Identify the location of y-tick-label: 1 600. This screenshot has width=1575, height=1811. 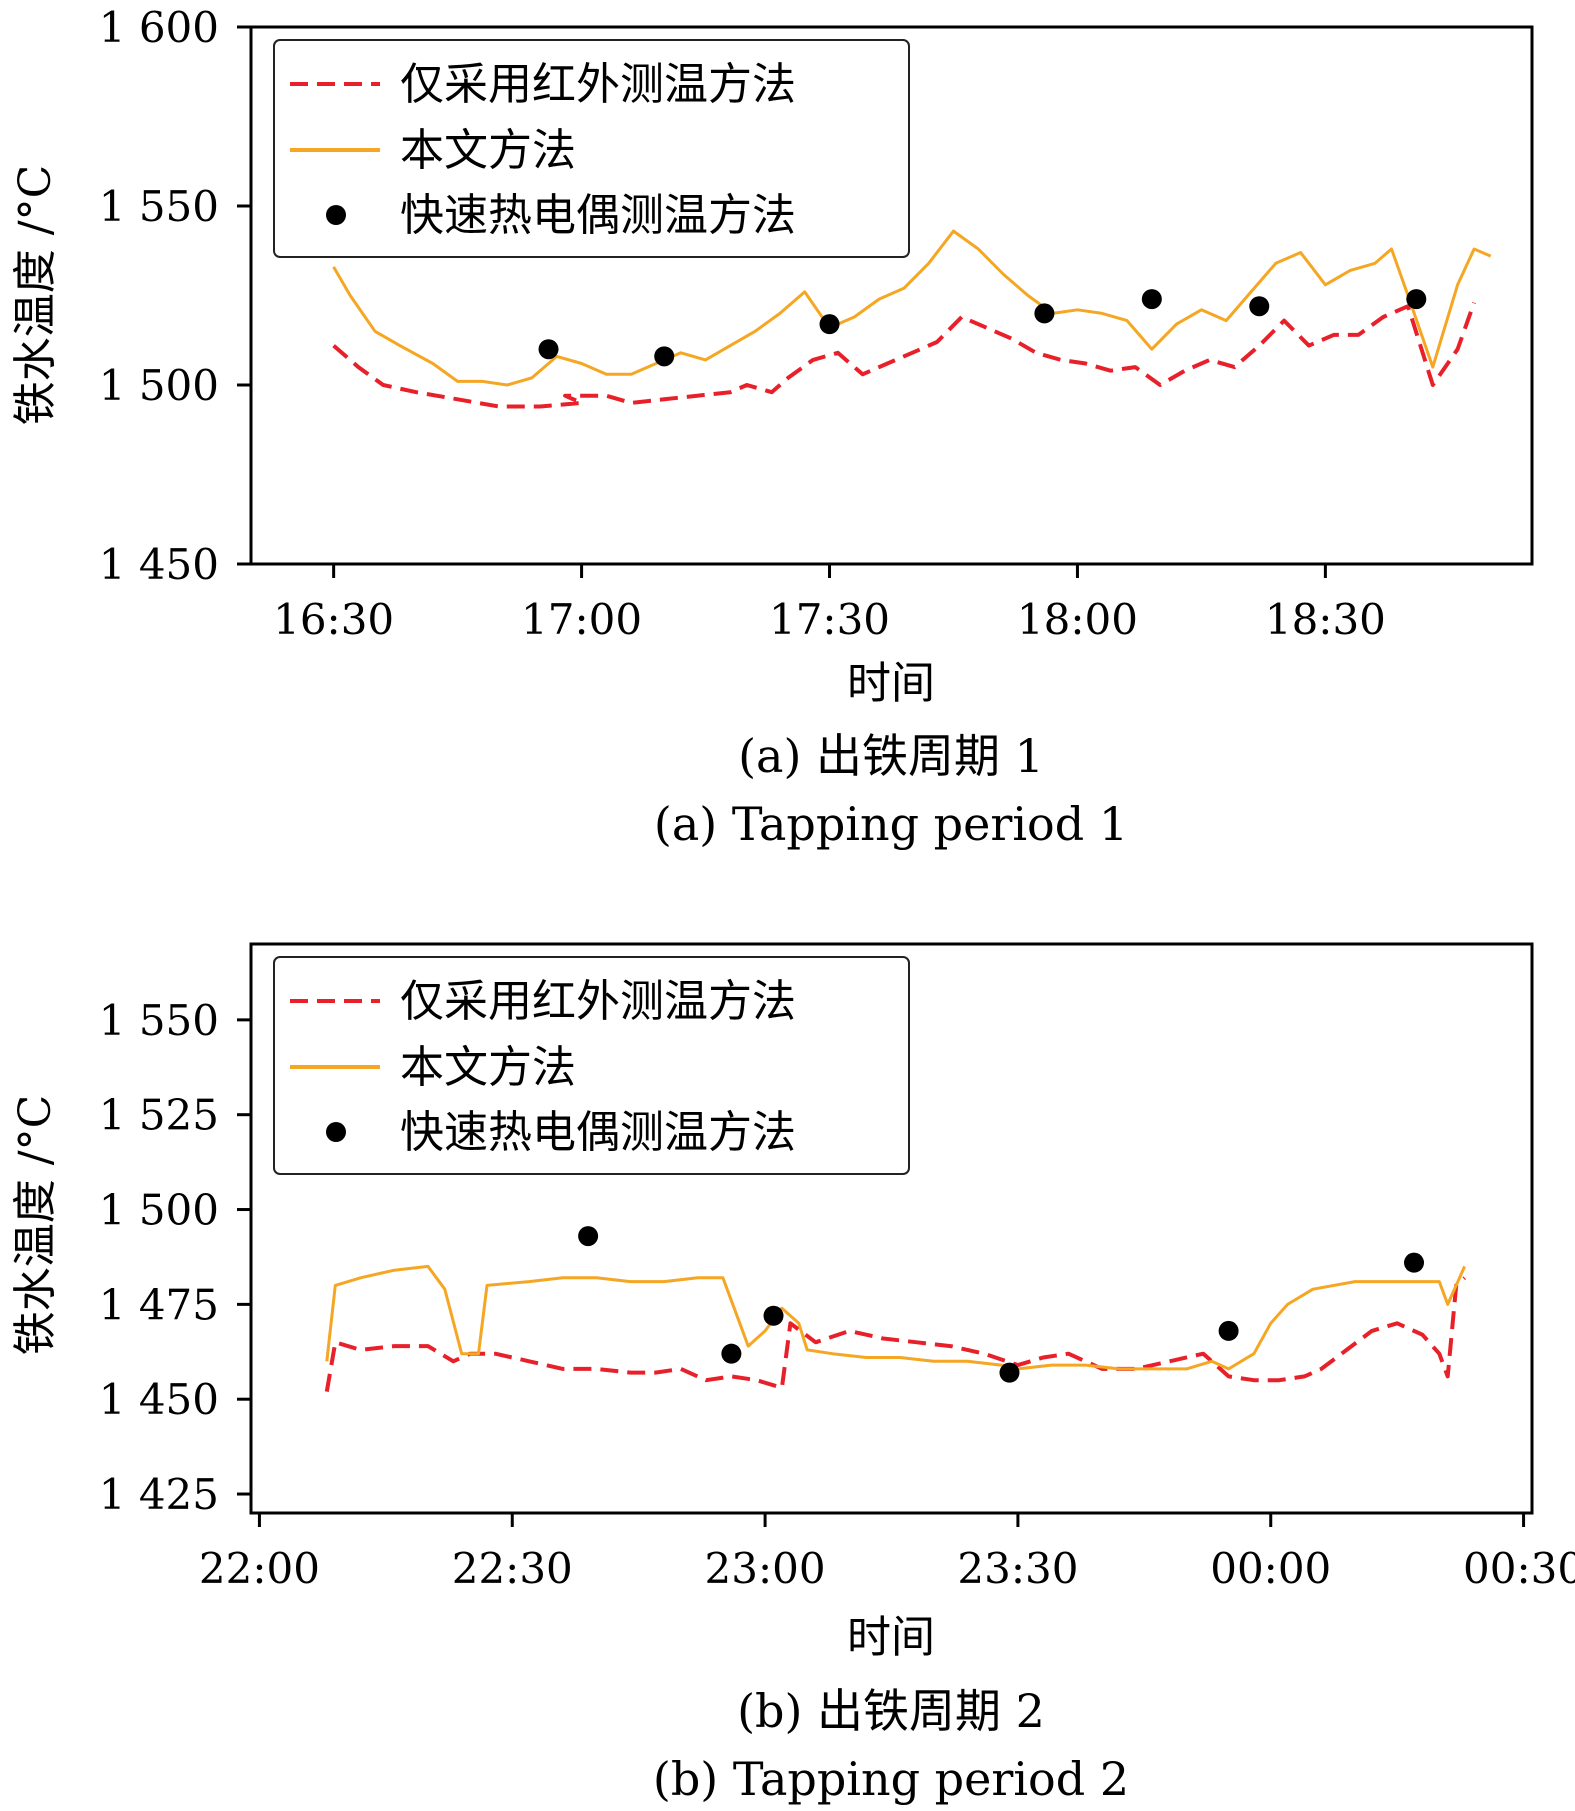
(159, 27).